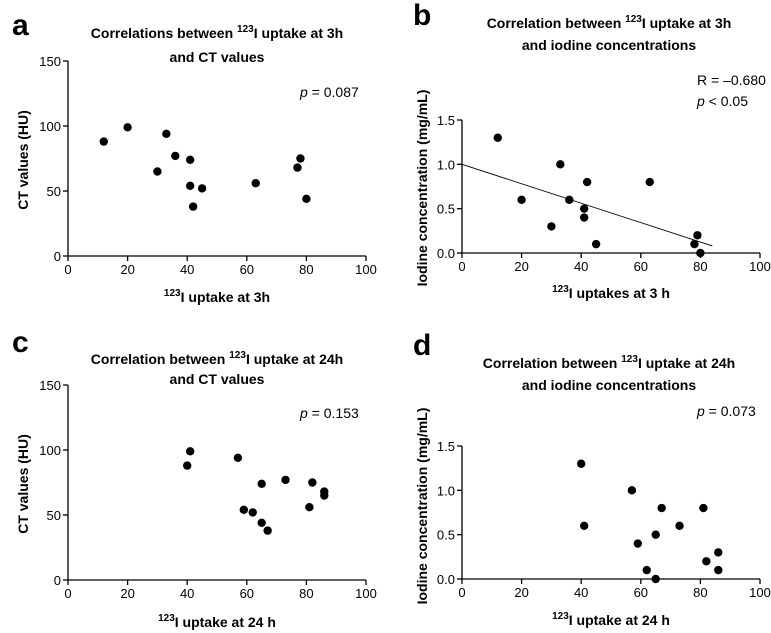 The width and height of the screenshot is (771, 633). What do you see at coordinates (20, 25) in the screenshot?
I see `panel-letter: a` at bounding box center [20, 25].